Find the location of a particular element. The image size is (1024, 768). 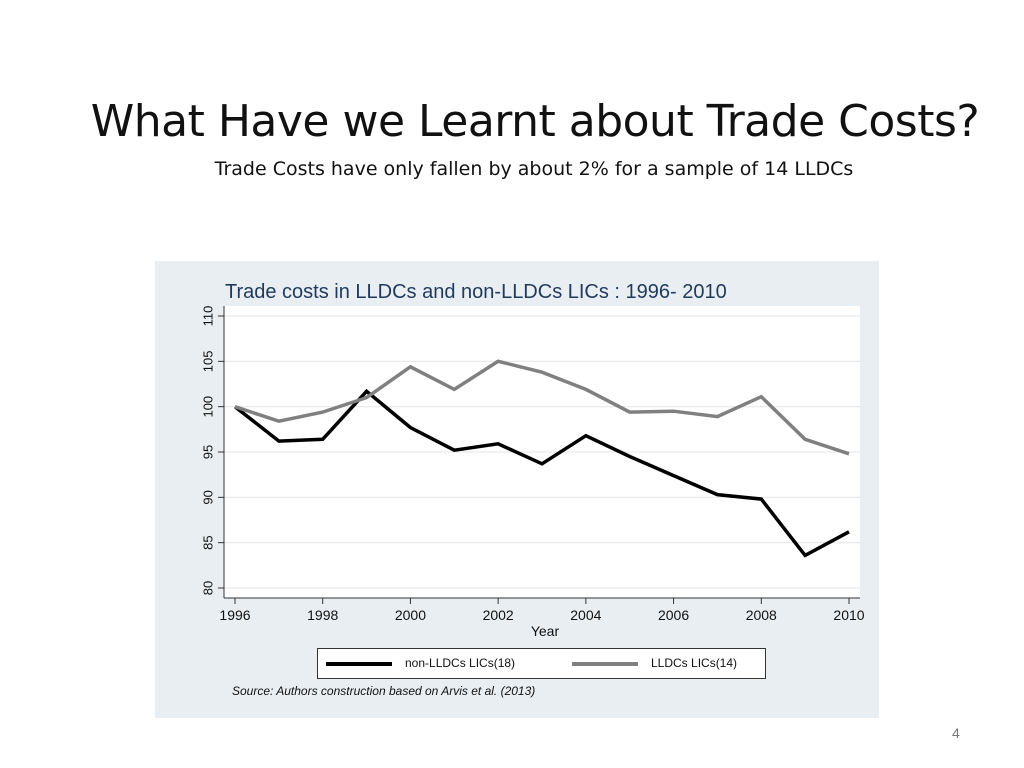

page-number: 4 is located at coordinates (956, 733).